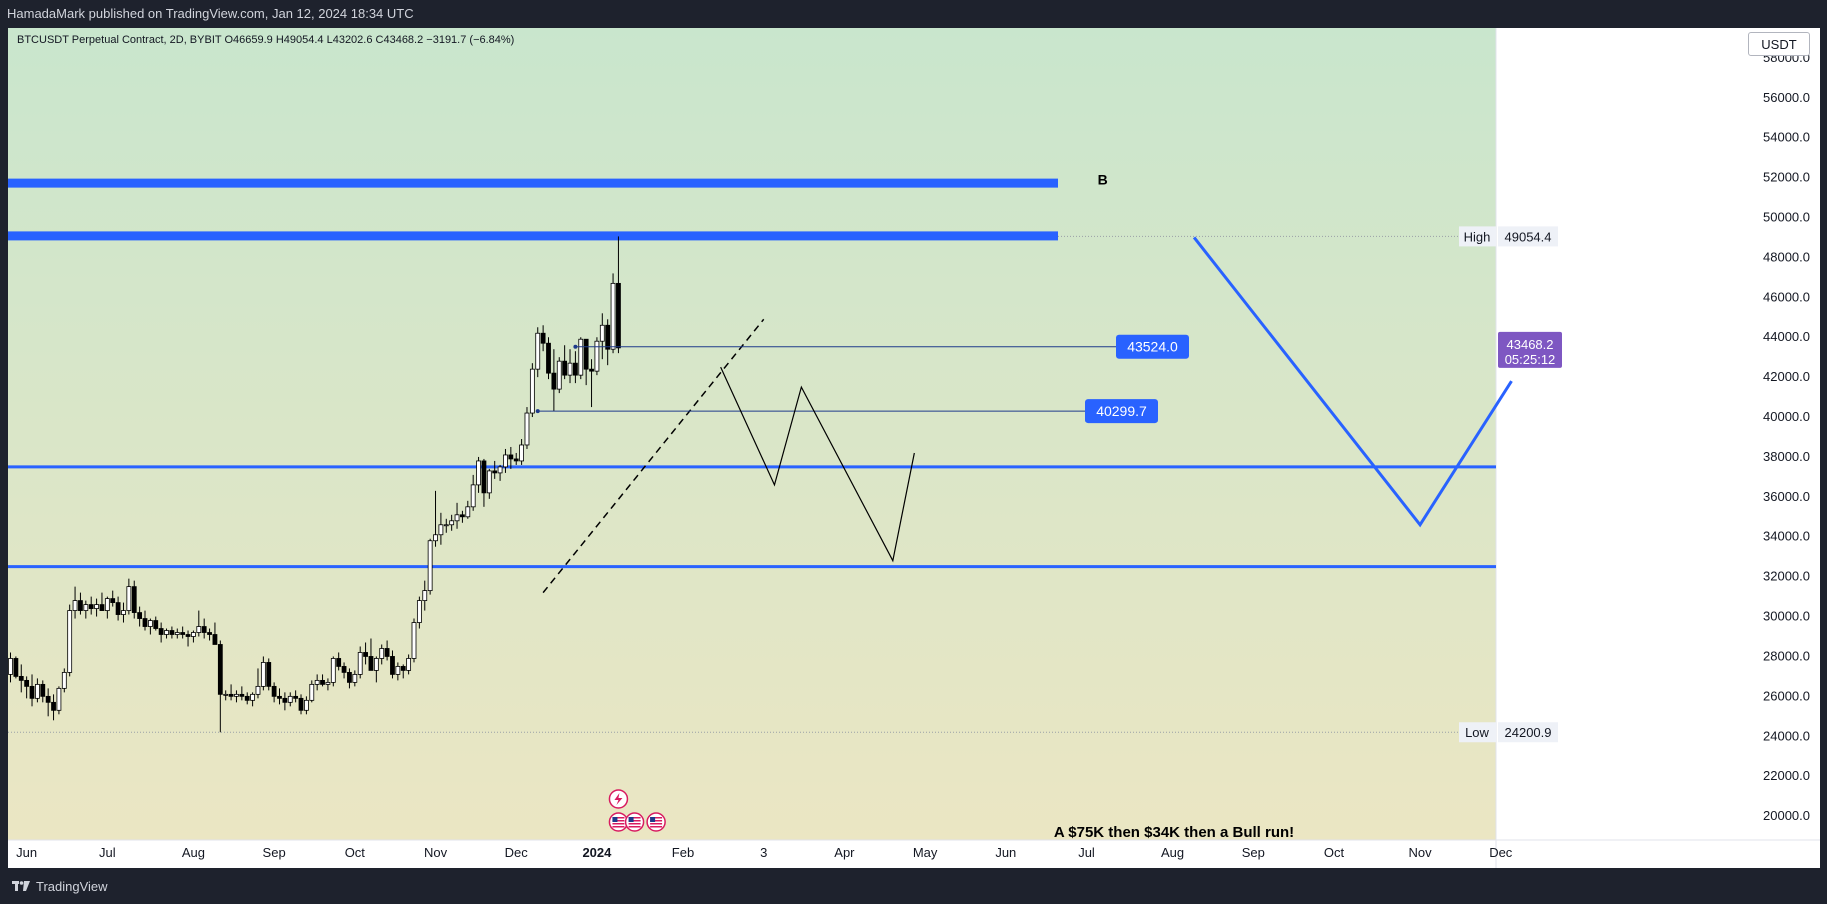 The width and height of the screenshot is (1827, 904). I want to click on currency-button: USDT, so click(1779, 44).